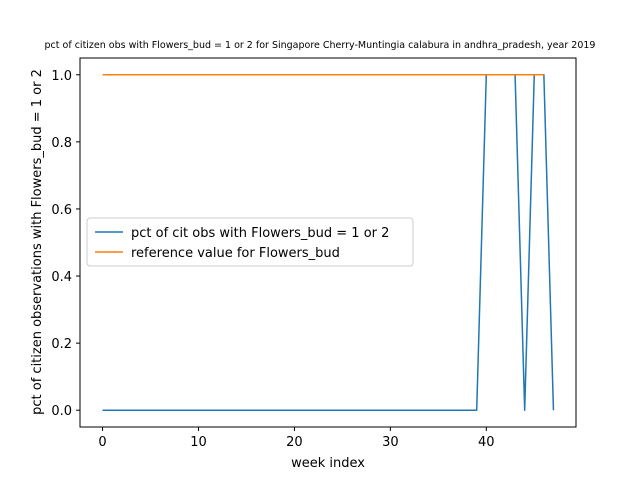  I want to click on legend-box, so click(250, 242).